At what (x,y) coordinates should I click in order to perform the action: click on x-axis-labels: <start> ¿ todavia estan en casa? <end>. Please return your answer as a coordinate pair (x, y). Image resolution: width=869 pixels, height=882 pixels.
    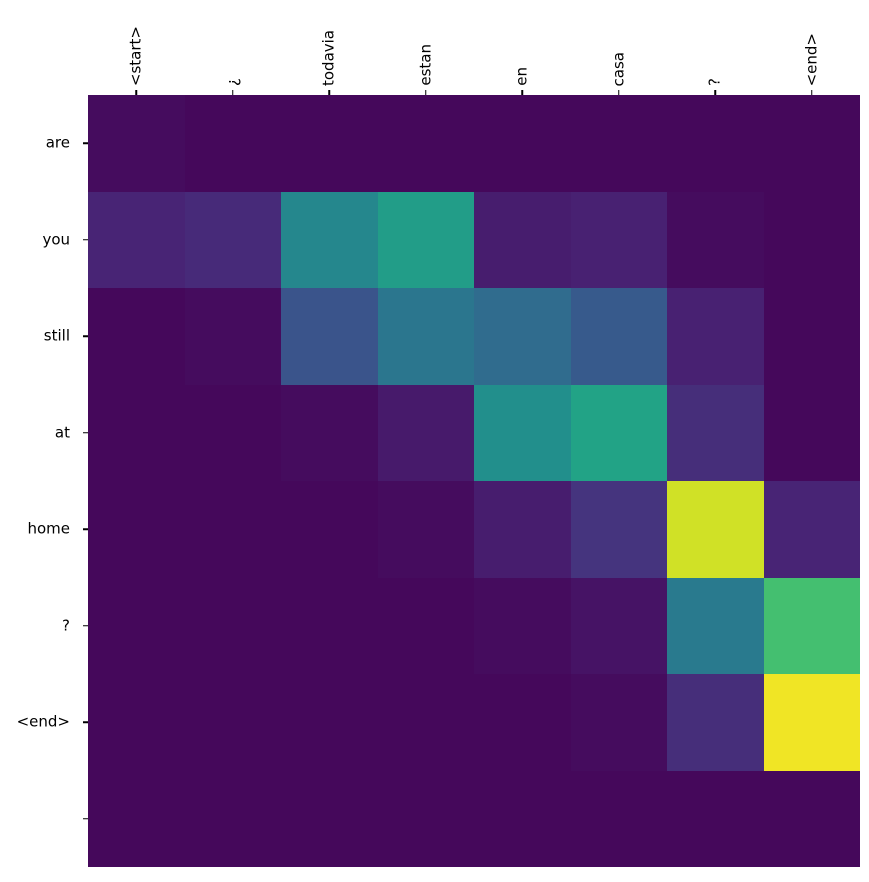
    Looking at the image, I should click on (474, 47).